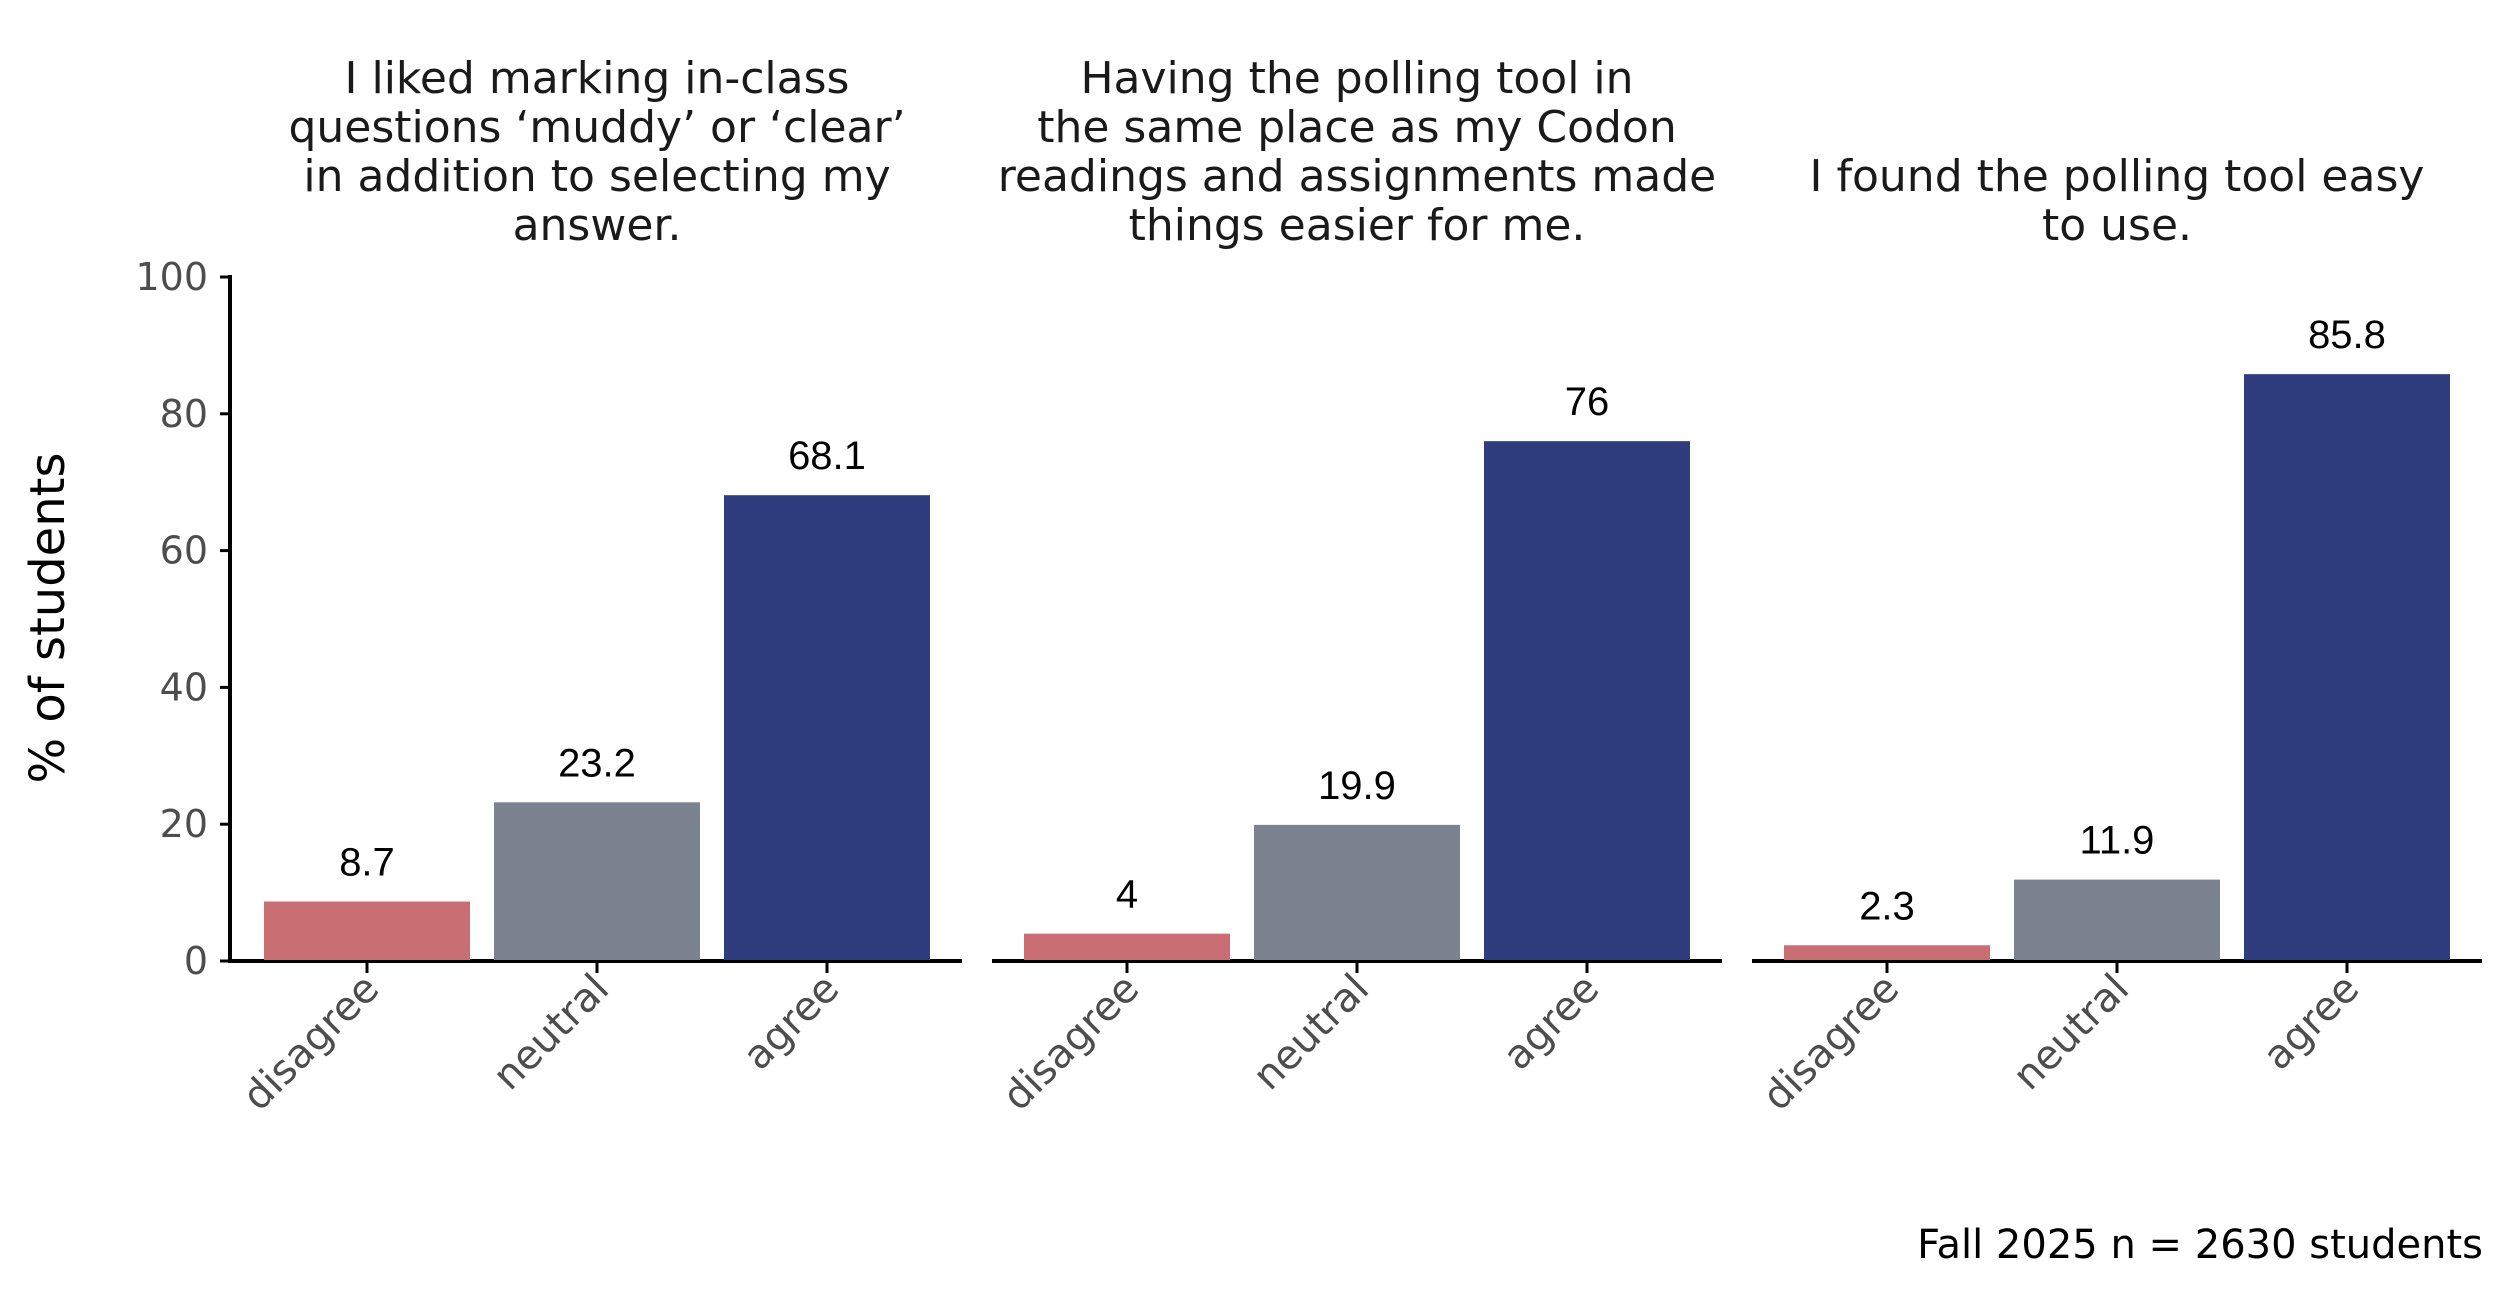 The height and width of the screenshot is (1298, 2500). What do you see at coordinates (1357, 127) in the screenshot?
I see `panel-title-line: the same place as my Codon` at bounding box center [1357, 127].